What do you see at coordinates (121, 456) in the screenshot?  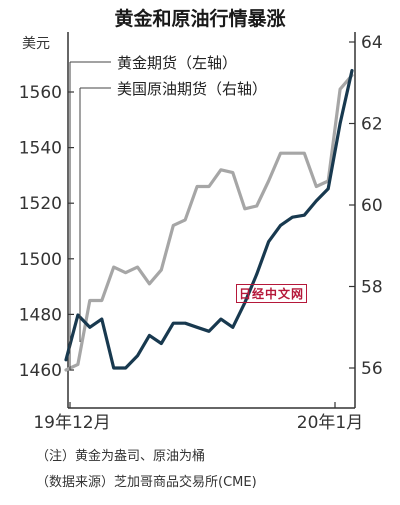 I see `note-units: （注）黄金为盎司、原油为桶` at bounding box center [121, 456].